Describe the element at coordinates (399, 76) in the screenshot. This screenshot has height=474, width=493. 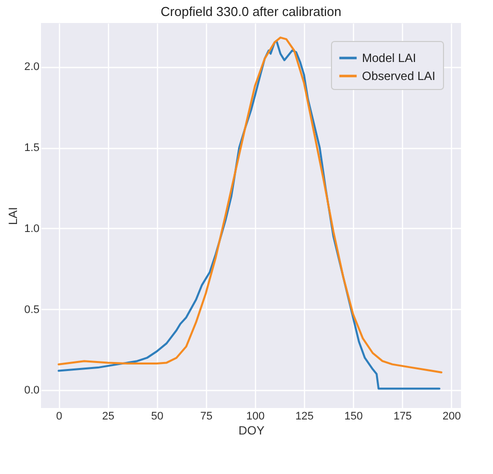
I see `legend-label: Observed LAI` at that location.